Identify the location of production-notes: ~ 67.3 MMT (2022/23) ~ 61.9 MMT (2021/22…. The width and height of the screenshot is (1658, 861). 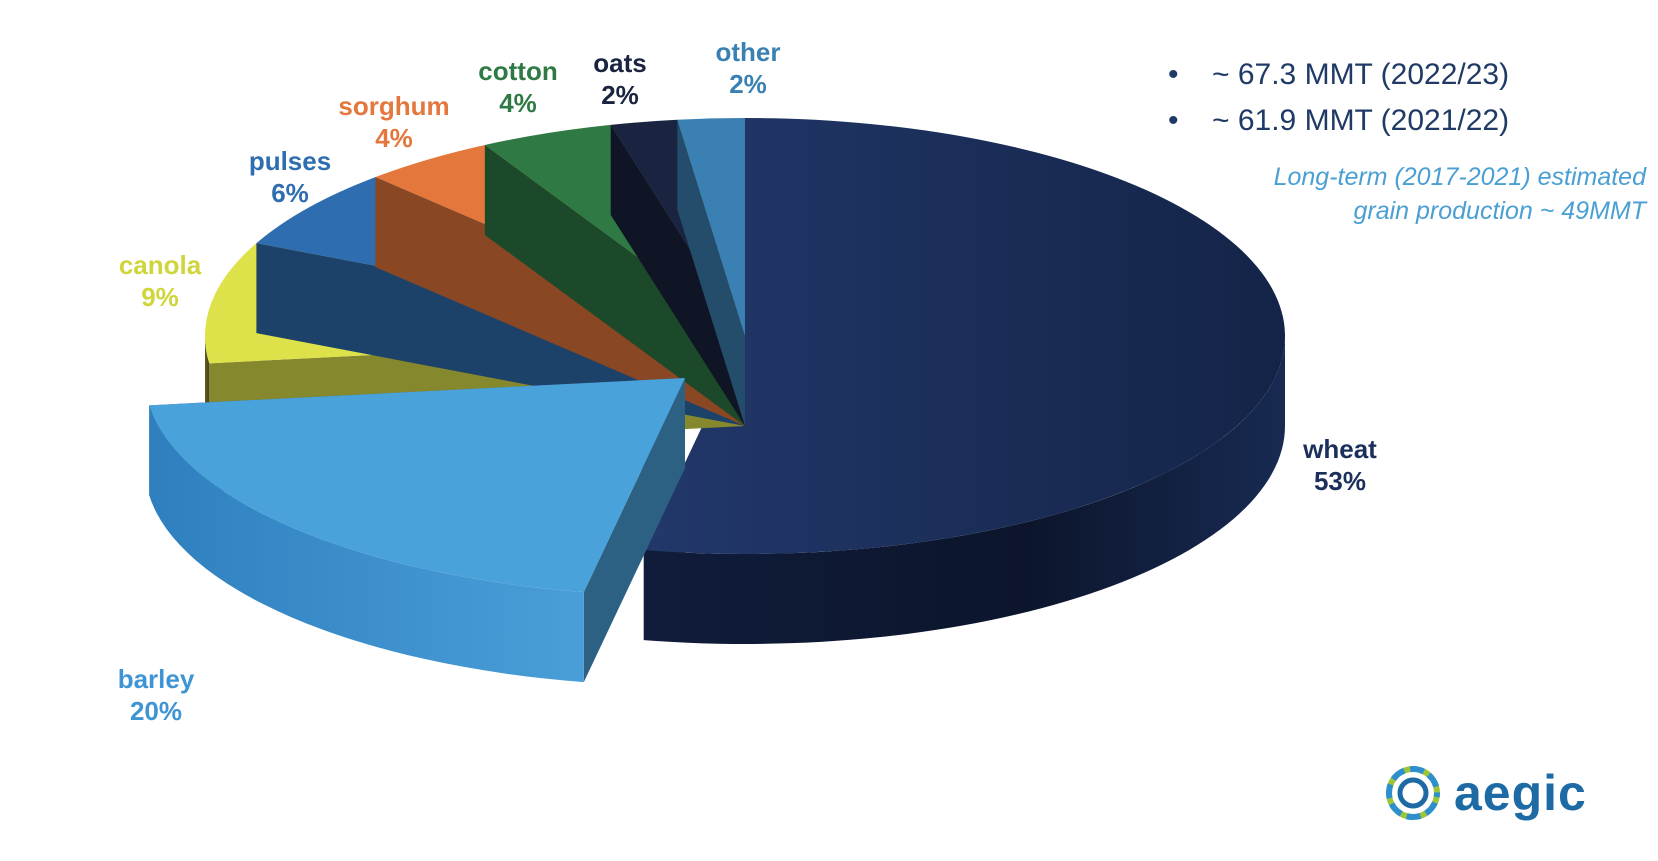
(1408, 98).